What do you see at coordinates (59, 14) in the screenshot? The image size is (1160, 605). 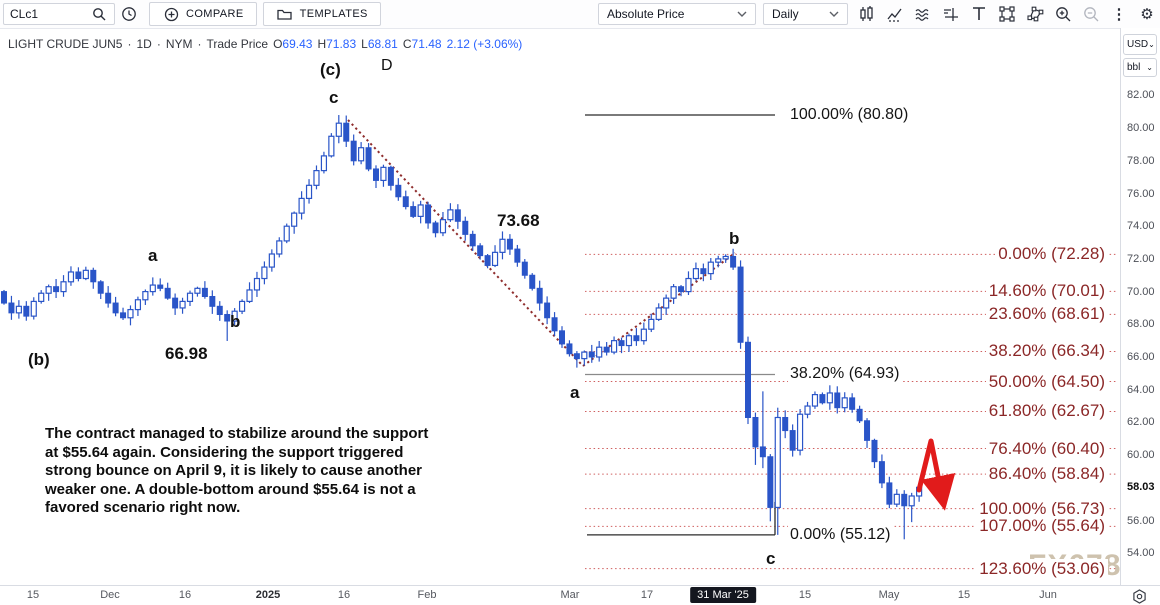 I see `symbol-search-input: CLc1` at bounding box center [59, 14].